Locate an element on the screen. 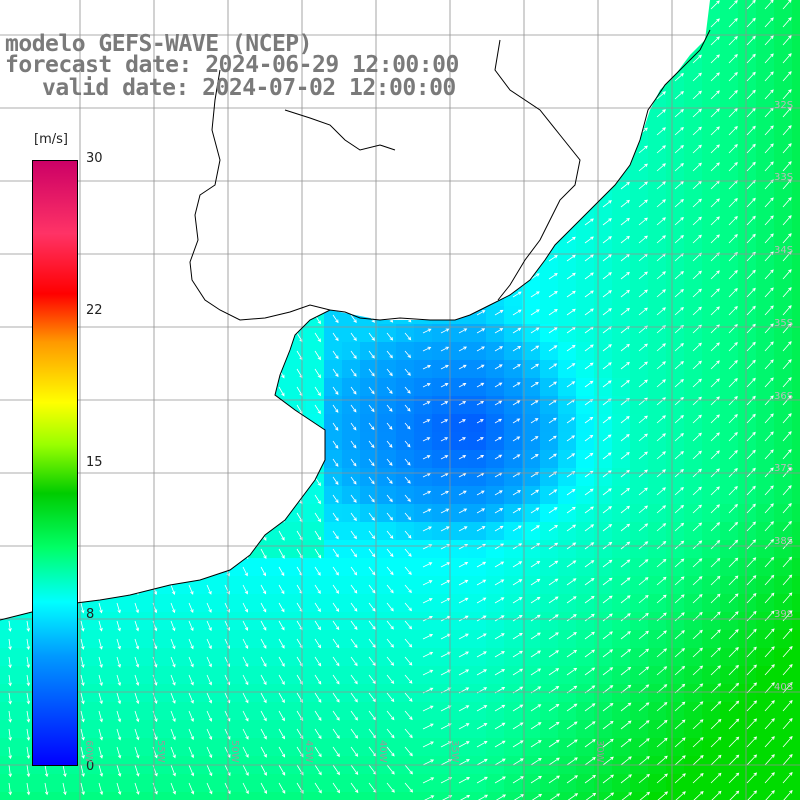 This screenshot has width=800, height=800. colorbar-unit: [m/s] is located at coordinates (51, 139).